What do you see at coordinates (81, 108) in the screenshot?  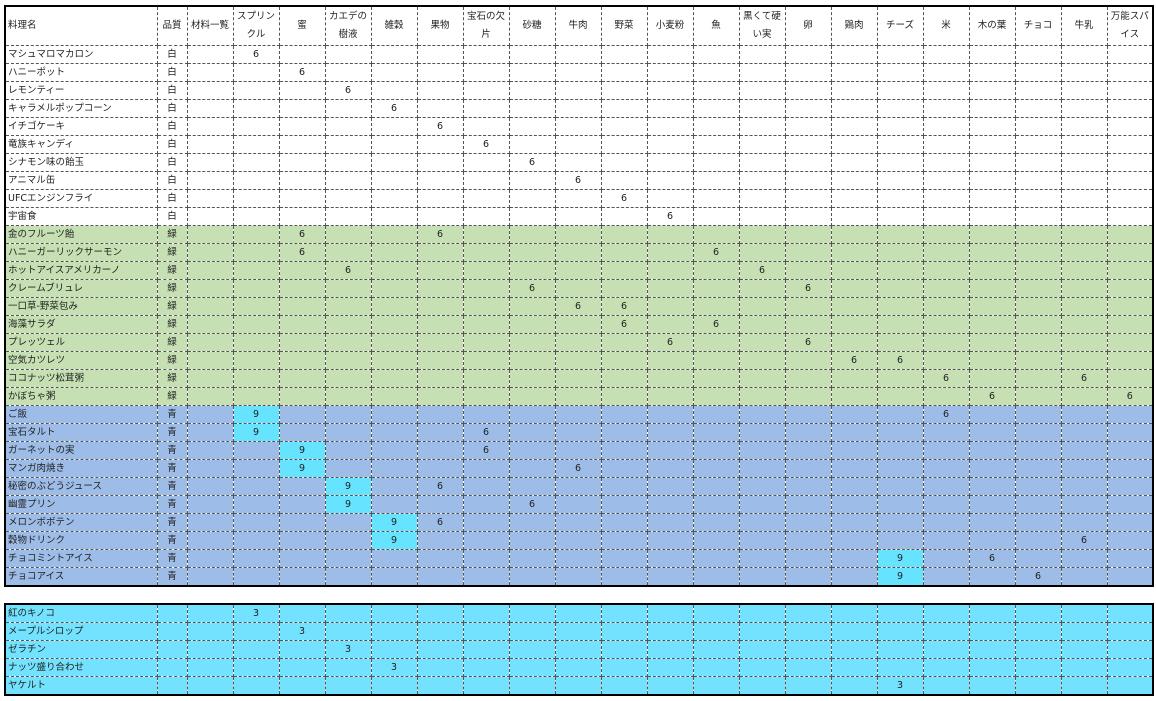 I see `dish-name: キャラメルポップコーン` at bounding box center [81, 108].